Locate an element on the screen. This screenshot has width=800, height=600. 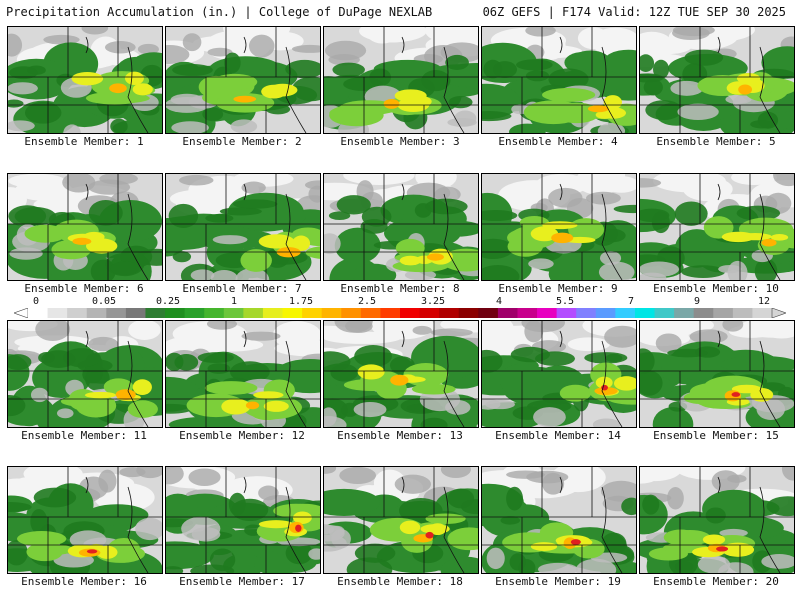
ensemble-member-label: Ensemble Member: 19 is located at coordinates (558, 581).